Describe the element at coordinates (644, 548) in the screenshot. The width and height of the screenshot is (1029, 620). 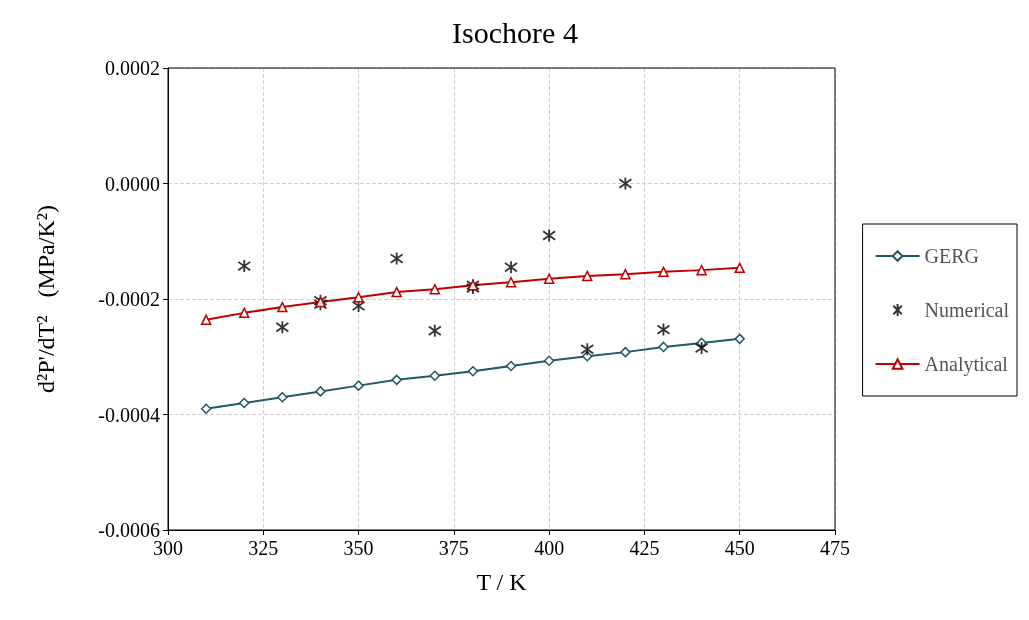
I see `x-tick-label: 425` at that location.